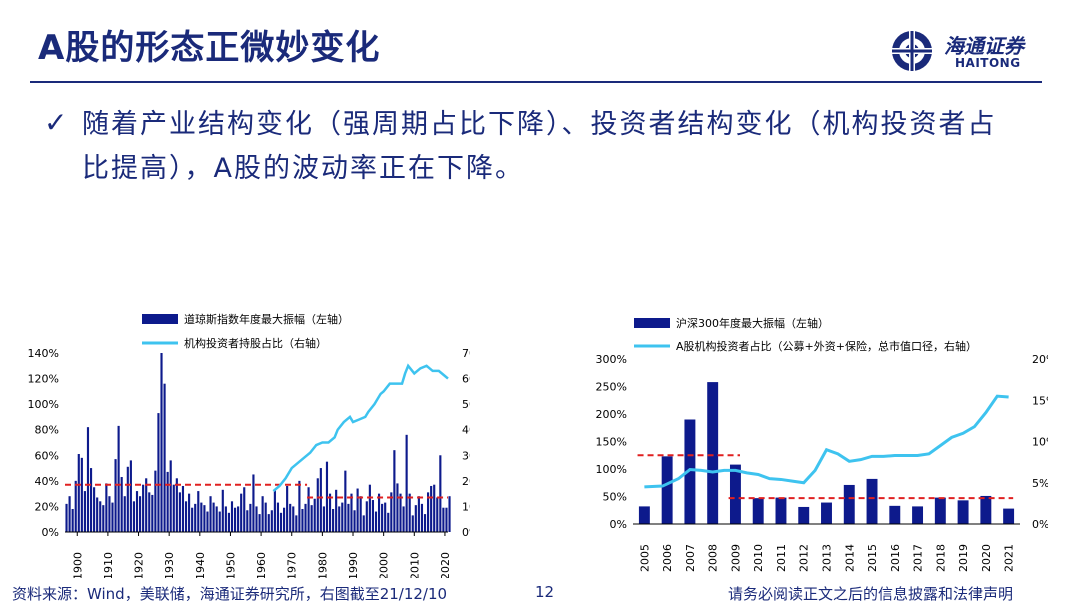 This screenshot has width=1080, height=608. I want to click on legend-bar-swatch, so click(160, 319).